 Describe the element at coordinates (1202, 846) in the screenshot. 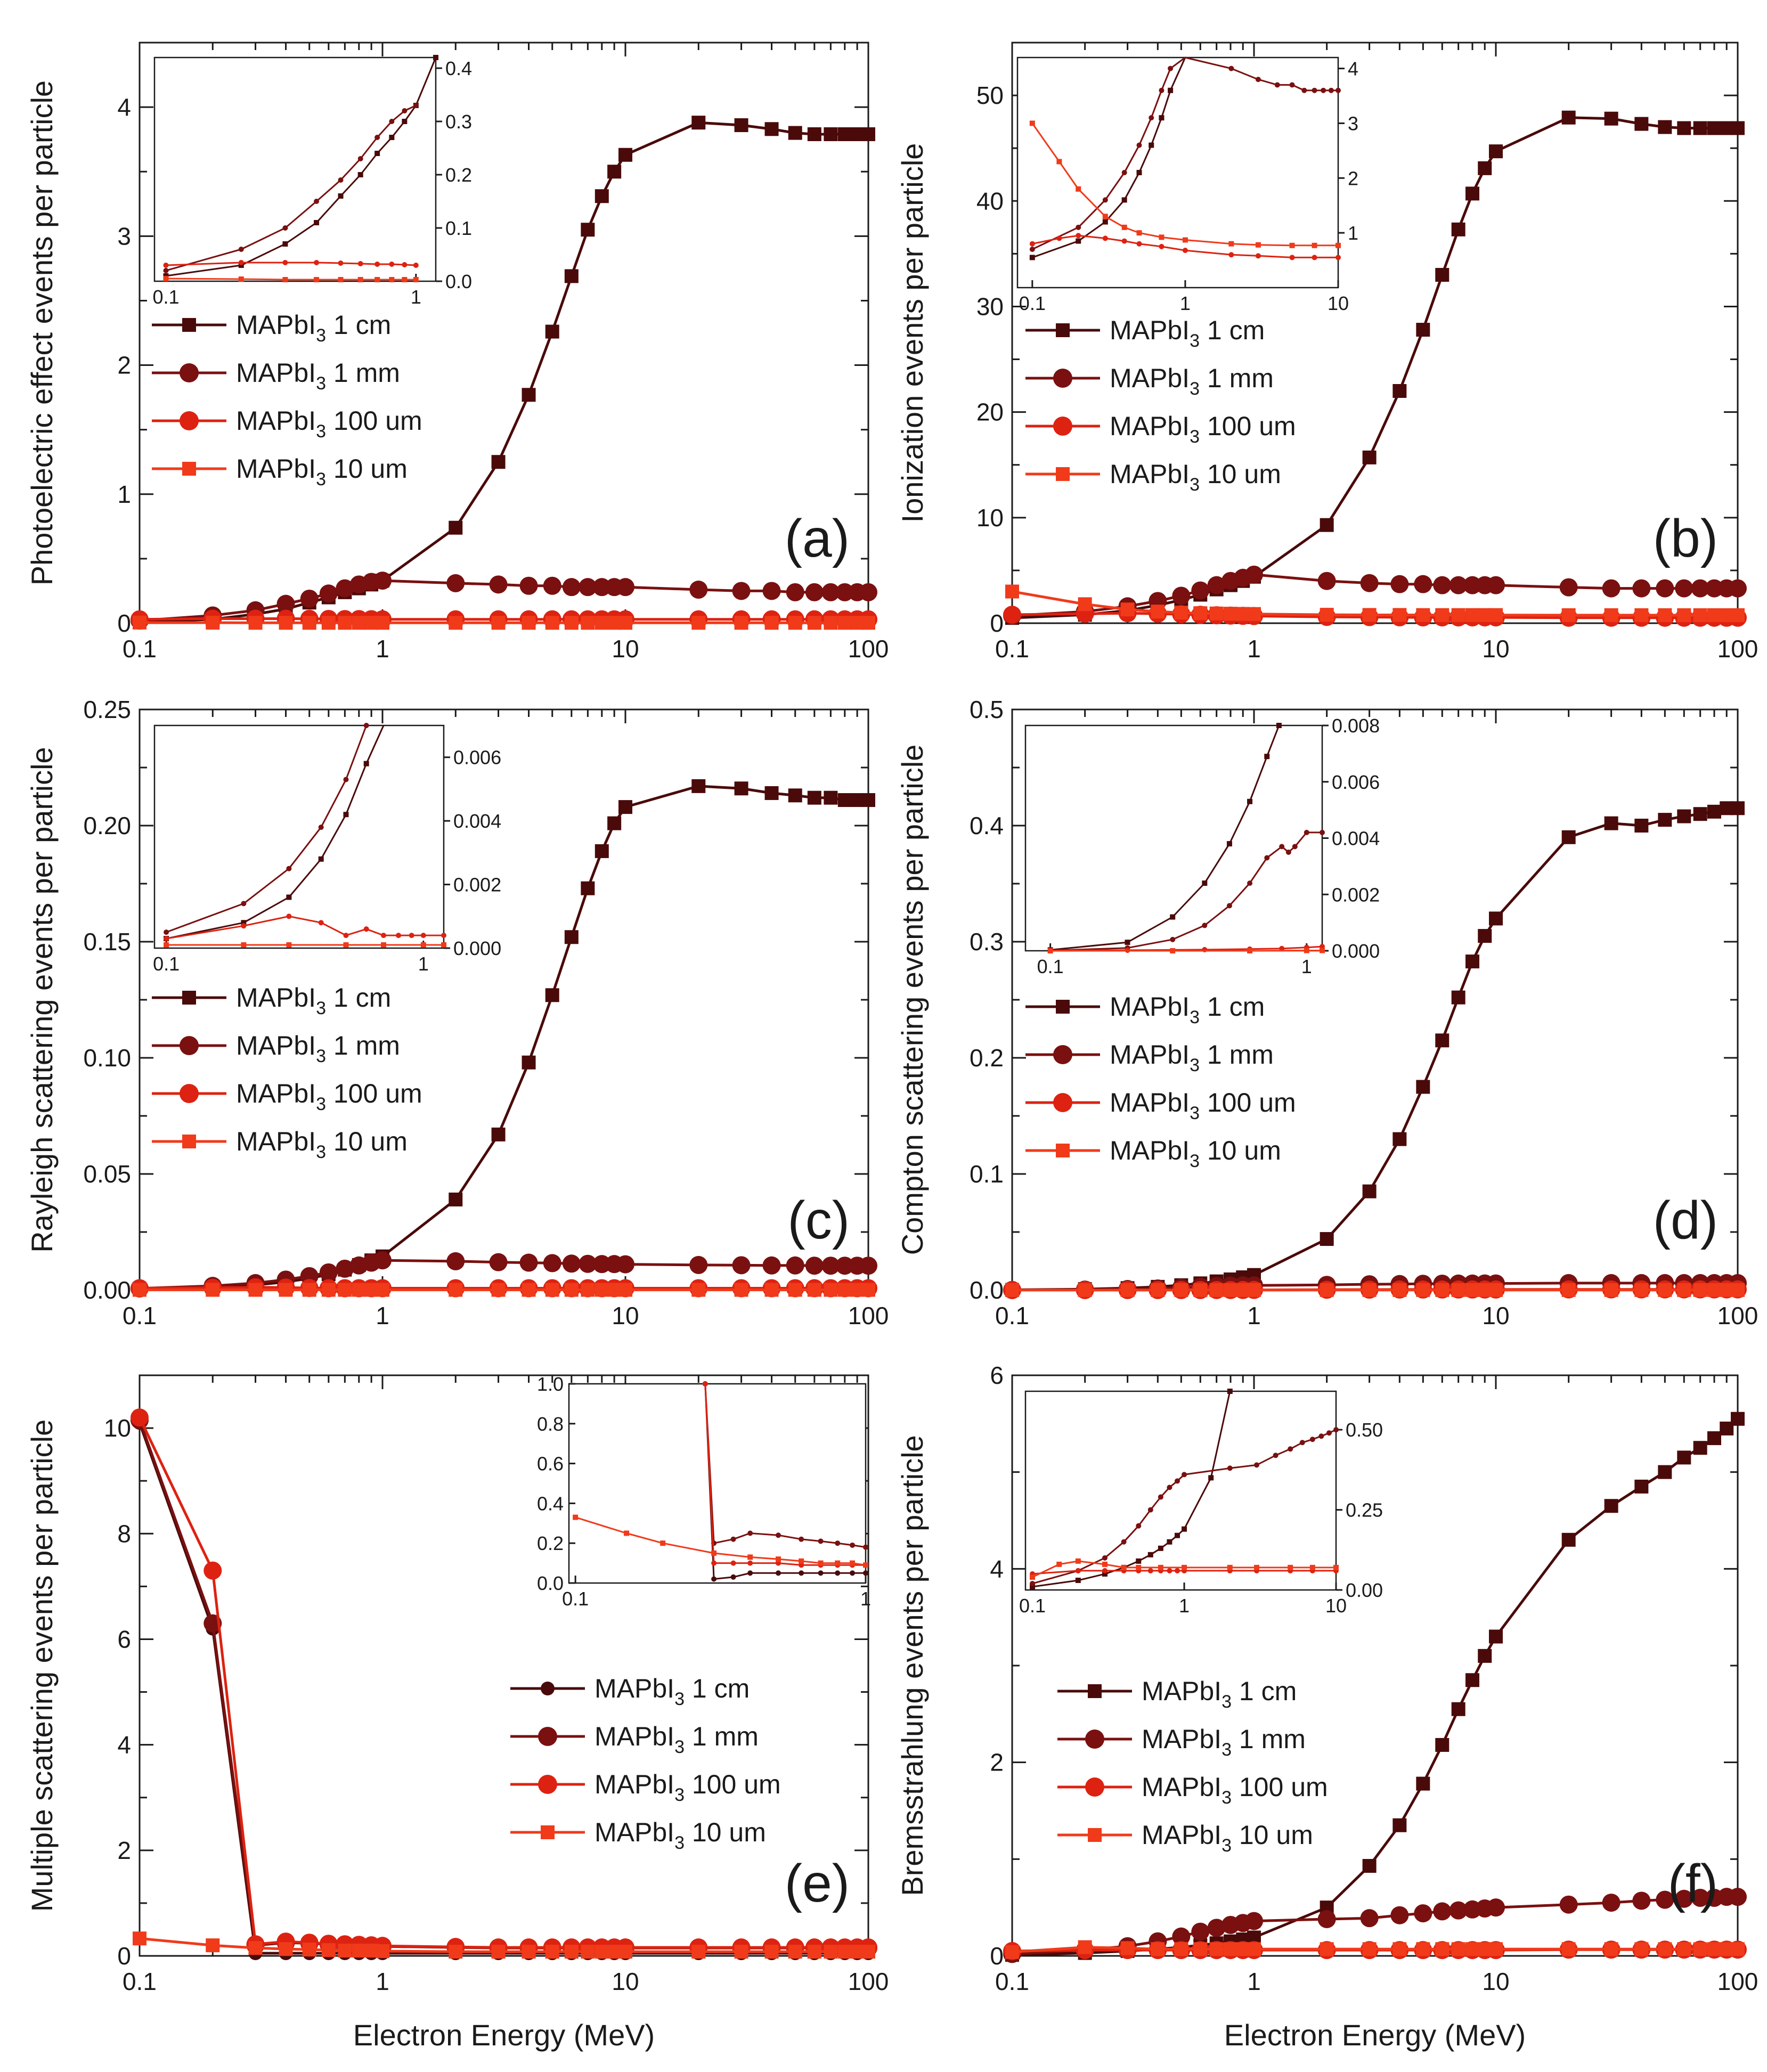

I see `inset-chart: 0.1 1 0.000 0.002 0.004 0.006 0.008` at that location.